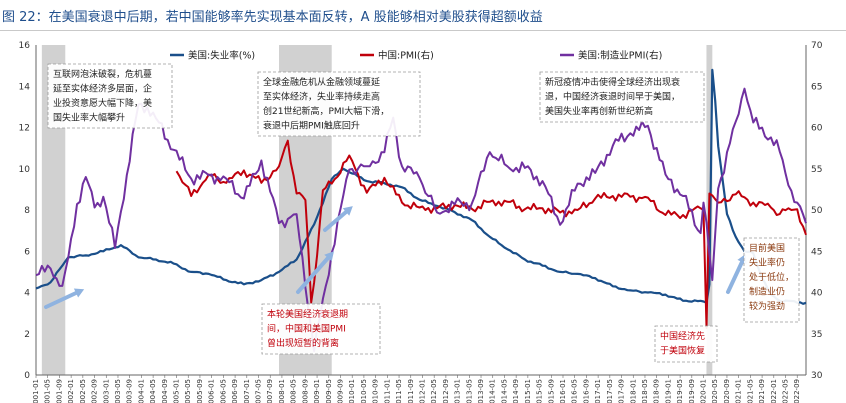 The image size is (846, 403). I want to click on y-right-tick-label: 45, so click(816, 252).